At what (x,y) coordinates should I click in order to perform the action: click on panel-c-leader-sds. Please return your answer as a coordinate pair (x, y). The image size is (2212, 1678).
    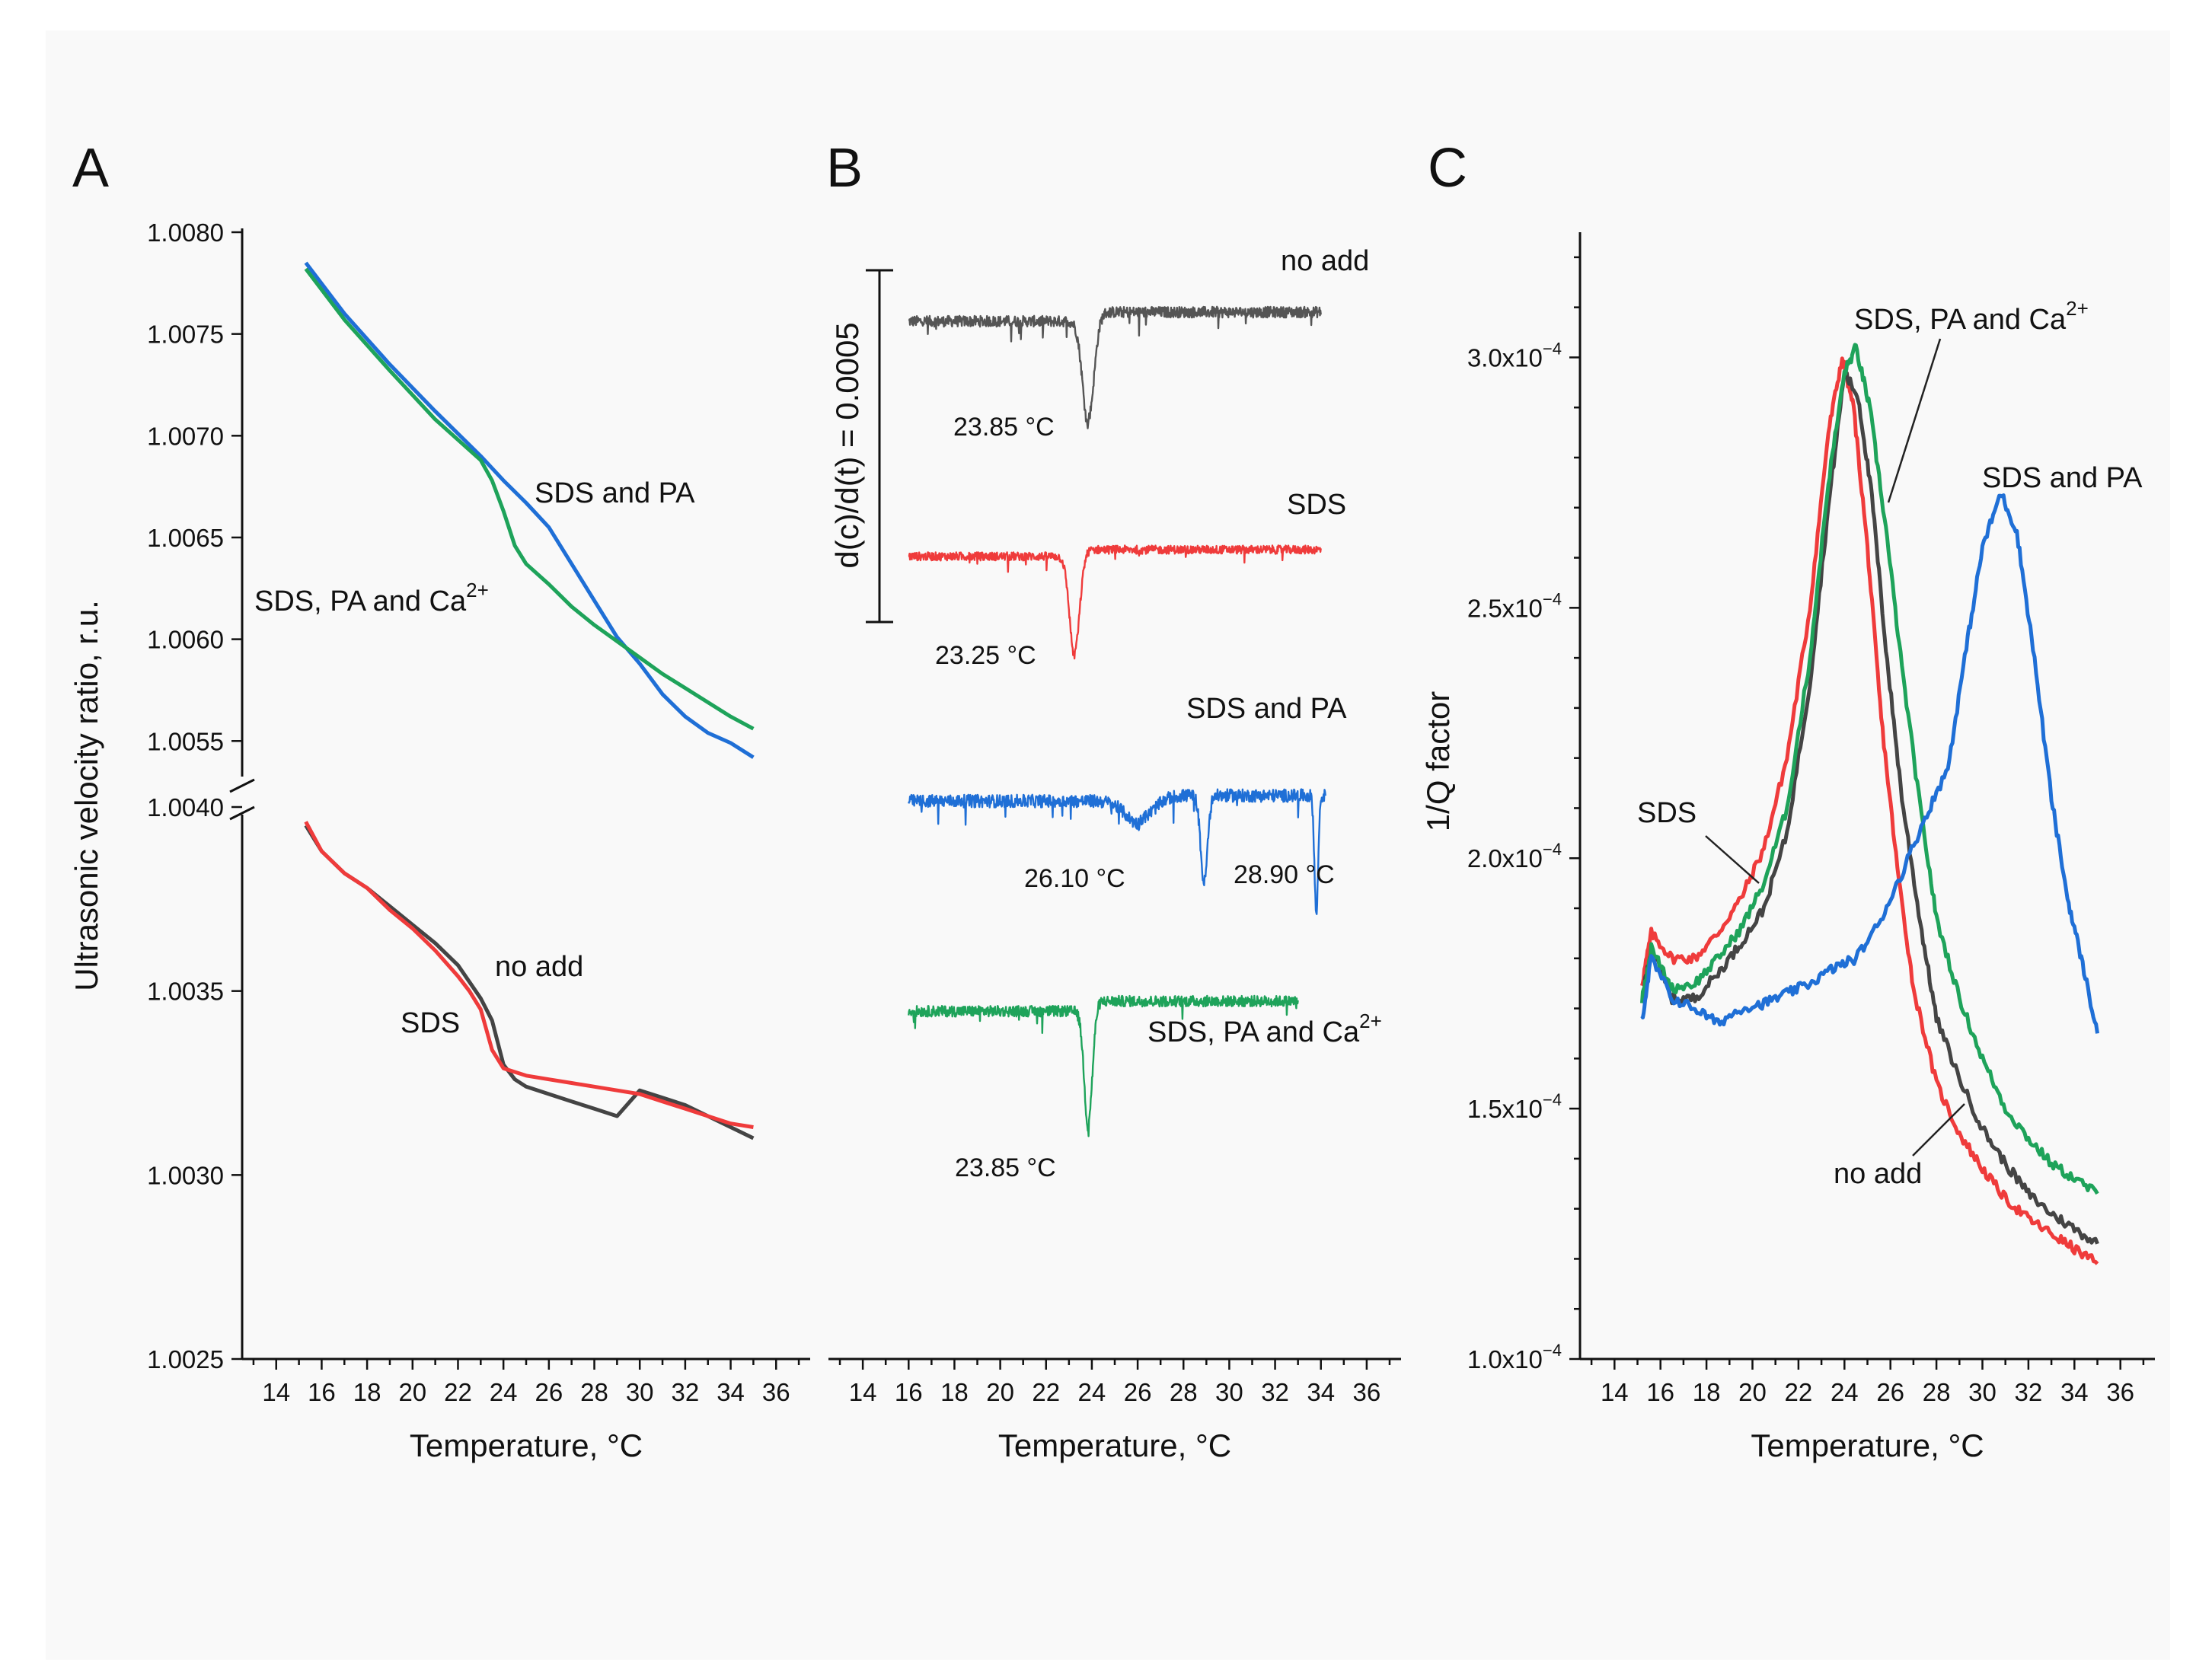
    Looking at the image, I should click on (1732, 860).